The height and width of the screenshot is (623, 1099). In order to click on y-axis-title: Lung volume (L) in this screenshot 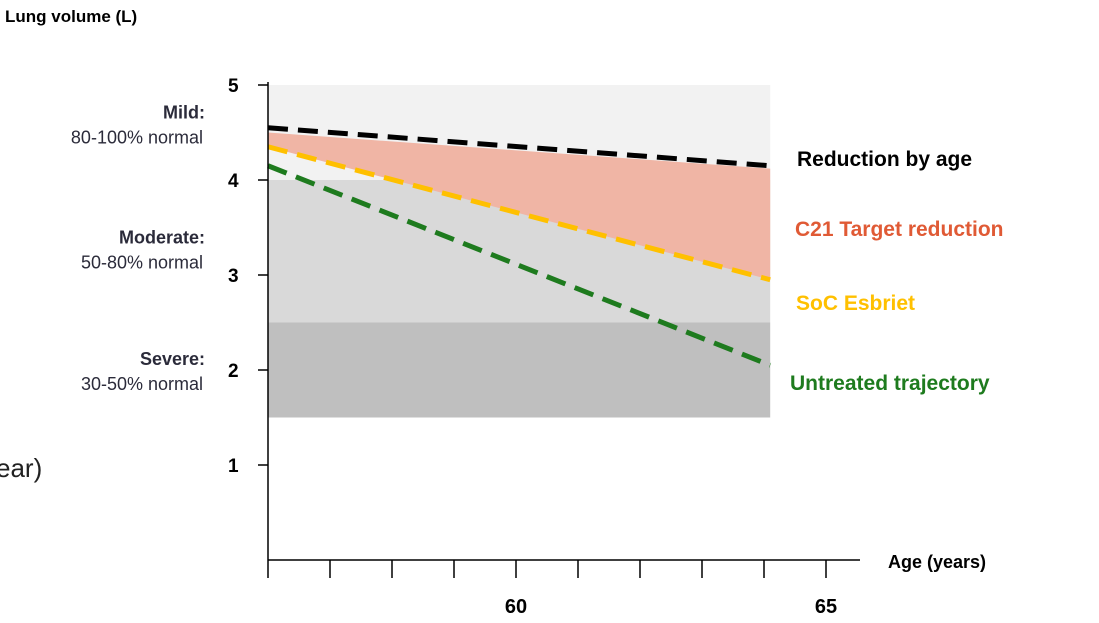, I will do `click(71, 16)`.